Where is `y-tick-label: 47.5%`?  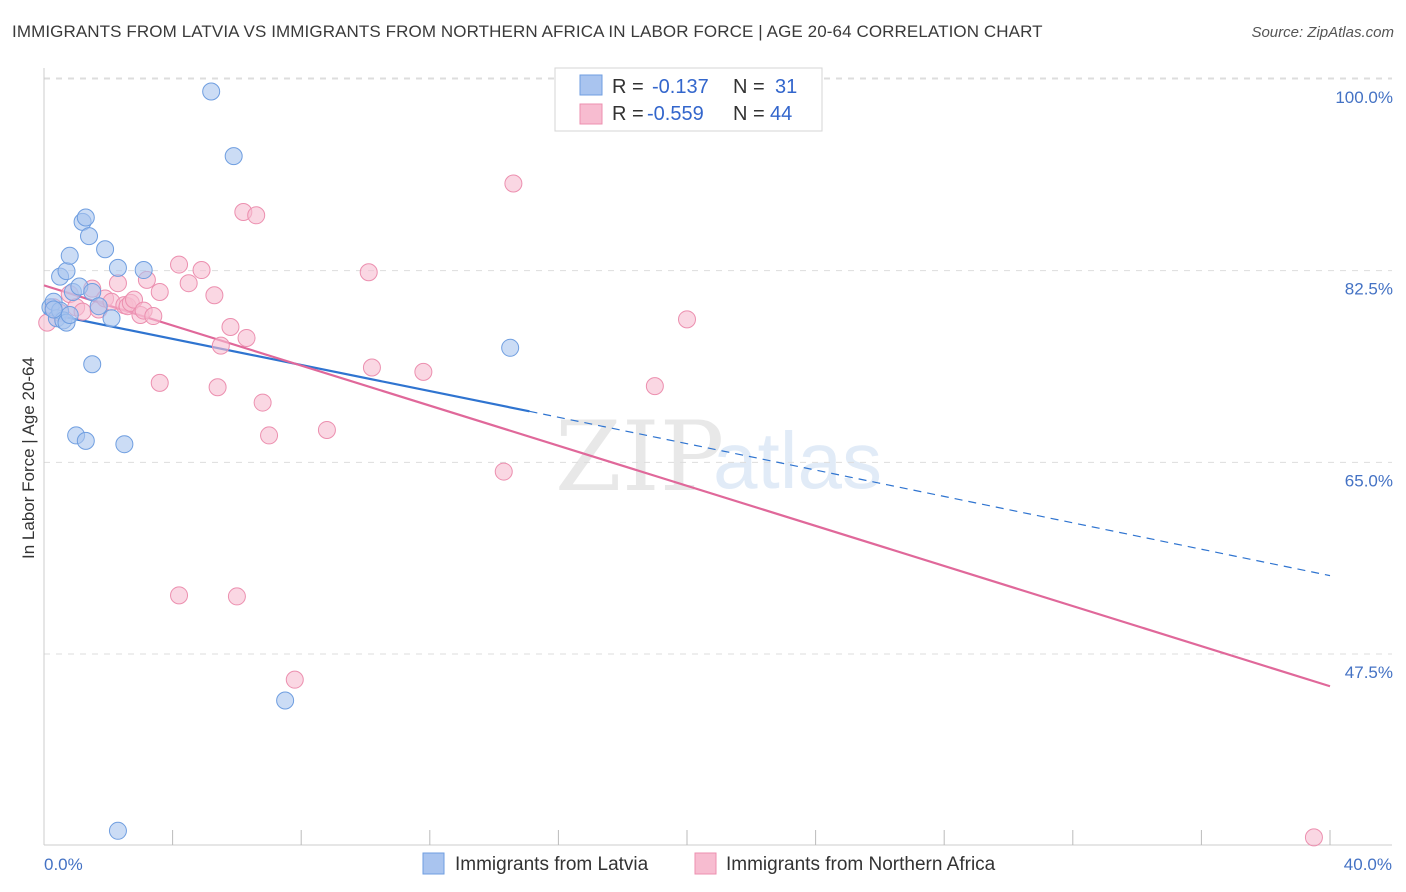 y-tick-label: 47.5% is located at coordinates (1369, 672).